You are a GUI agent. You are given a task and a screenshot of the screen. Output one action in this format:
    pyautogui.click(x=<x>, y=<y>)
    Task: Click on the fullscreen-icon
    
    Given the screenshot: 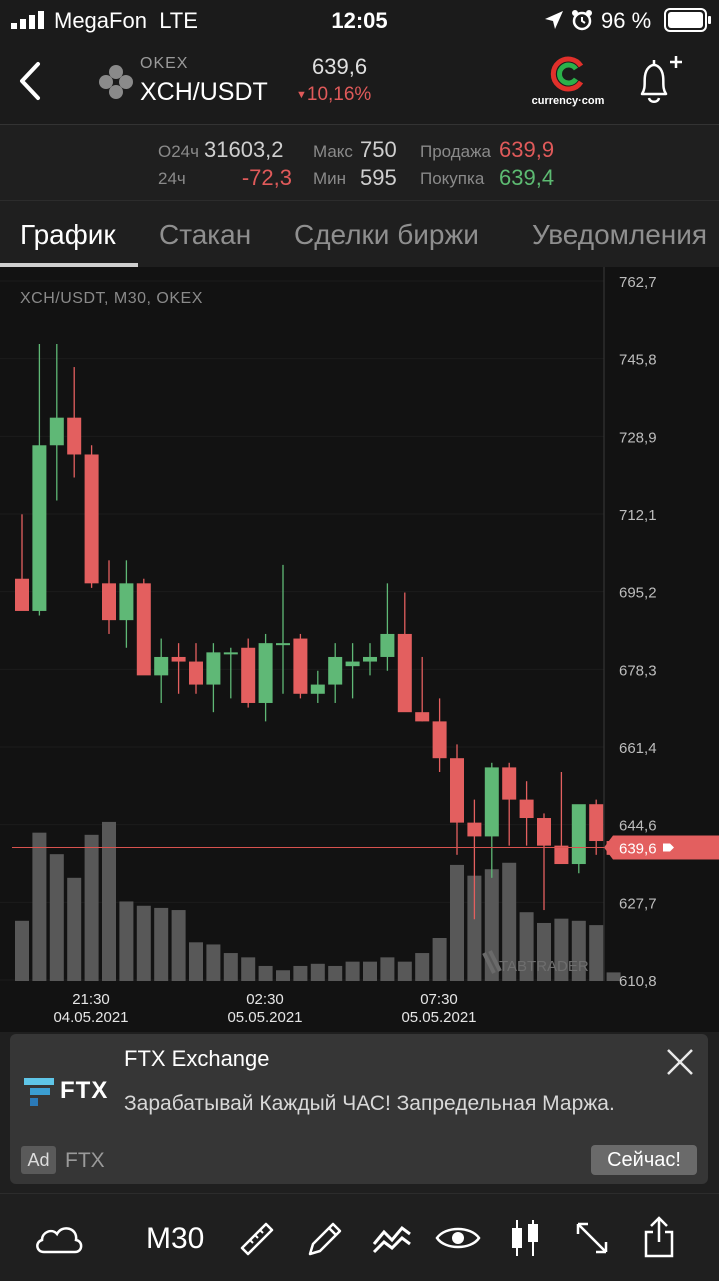 What is the action you would take?
    pyautogui.click(x=592, y=1238)
    